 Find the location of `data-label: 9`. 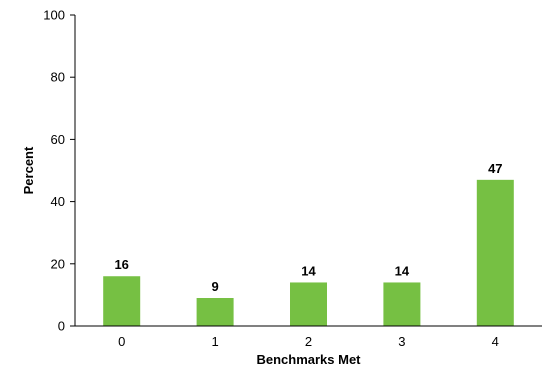

data-label: 9 is located at coordinates (214, 286).